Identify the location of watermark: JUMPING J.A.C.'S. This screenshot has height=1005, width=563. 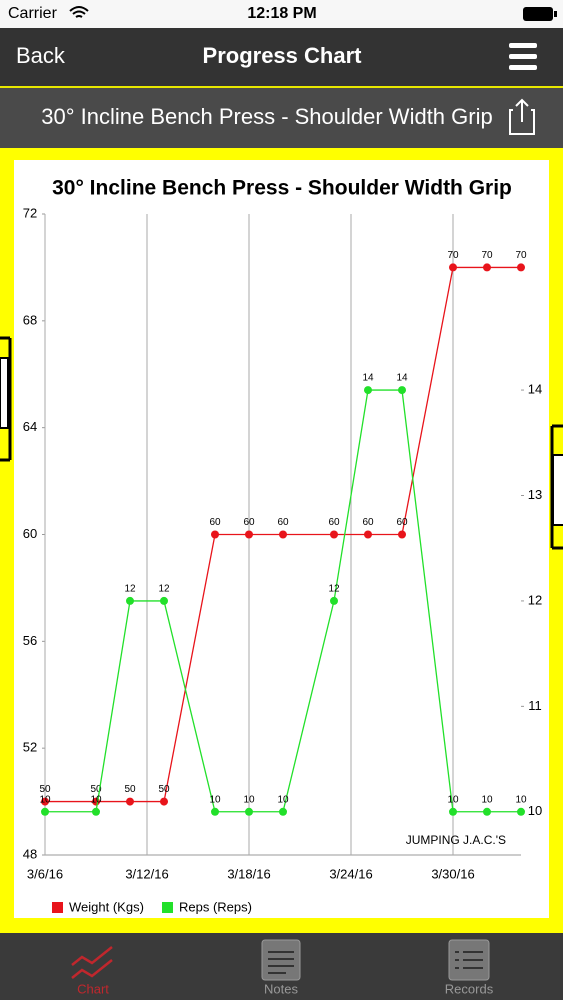
(456, 840).